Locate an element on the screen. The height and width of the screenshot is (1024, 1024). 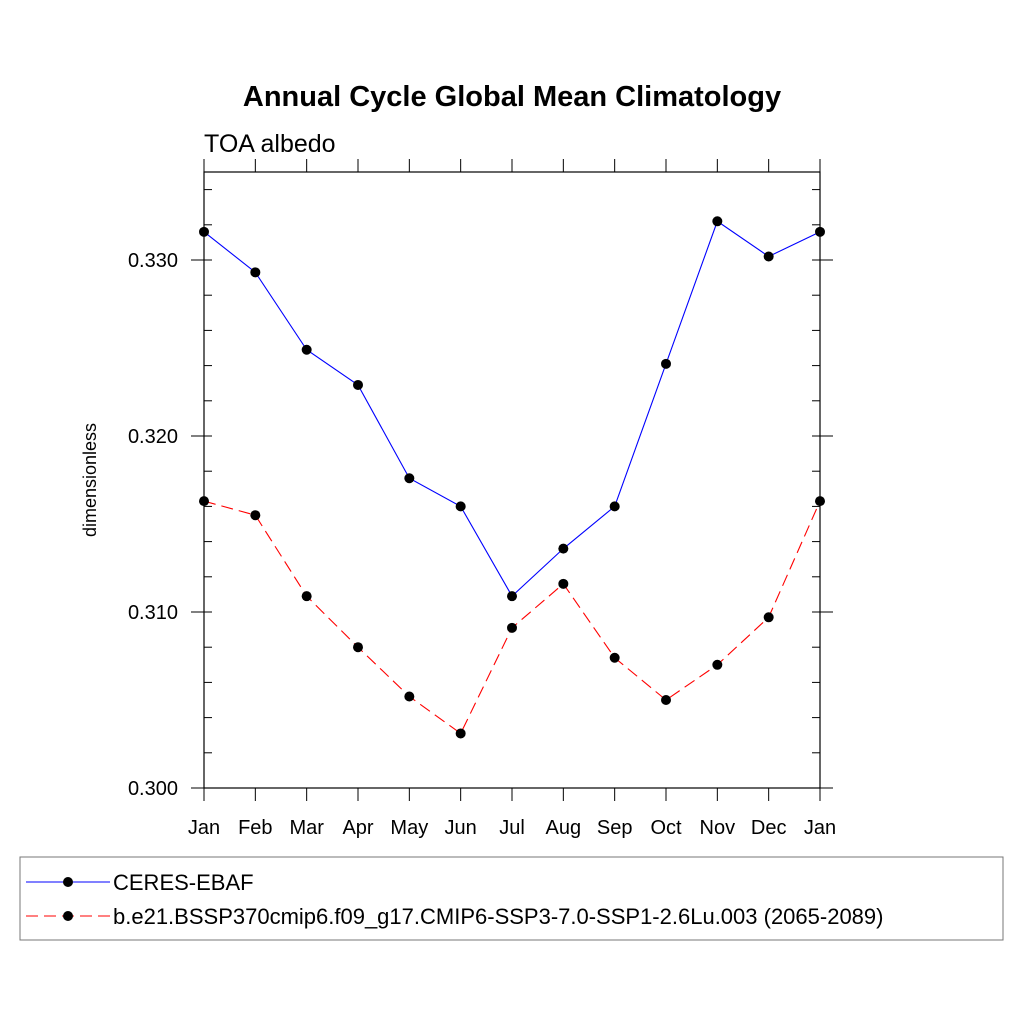
y-axis-label: dimensionless is located at coordinates (90, 480).